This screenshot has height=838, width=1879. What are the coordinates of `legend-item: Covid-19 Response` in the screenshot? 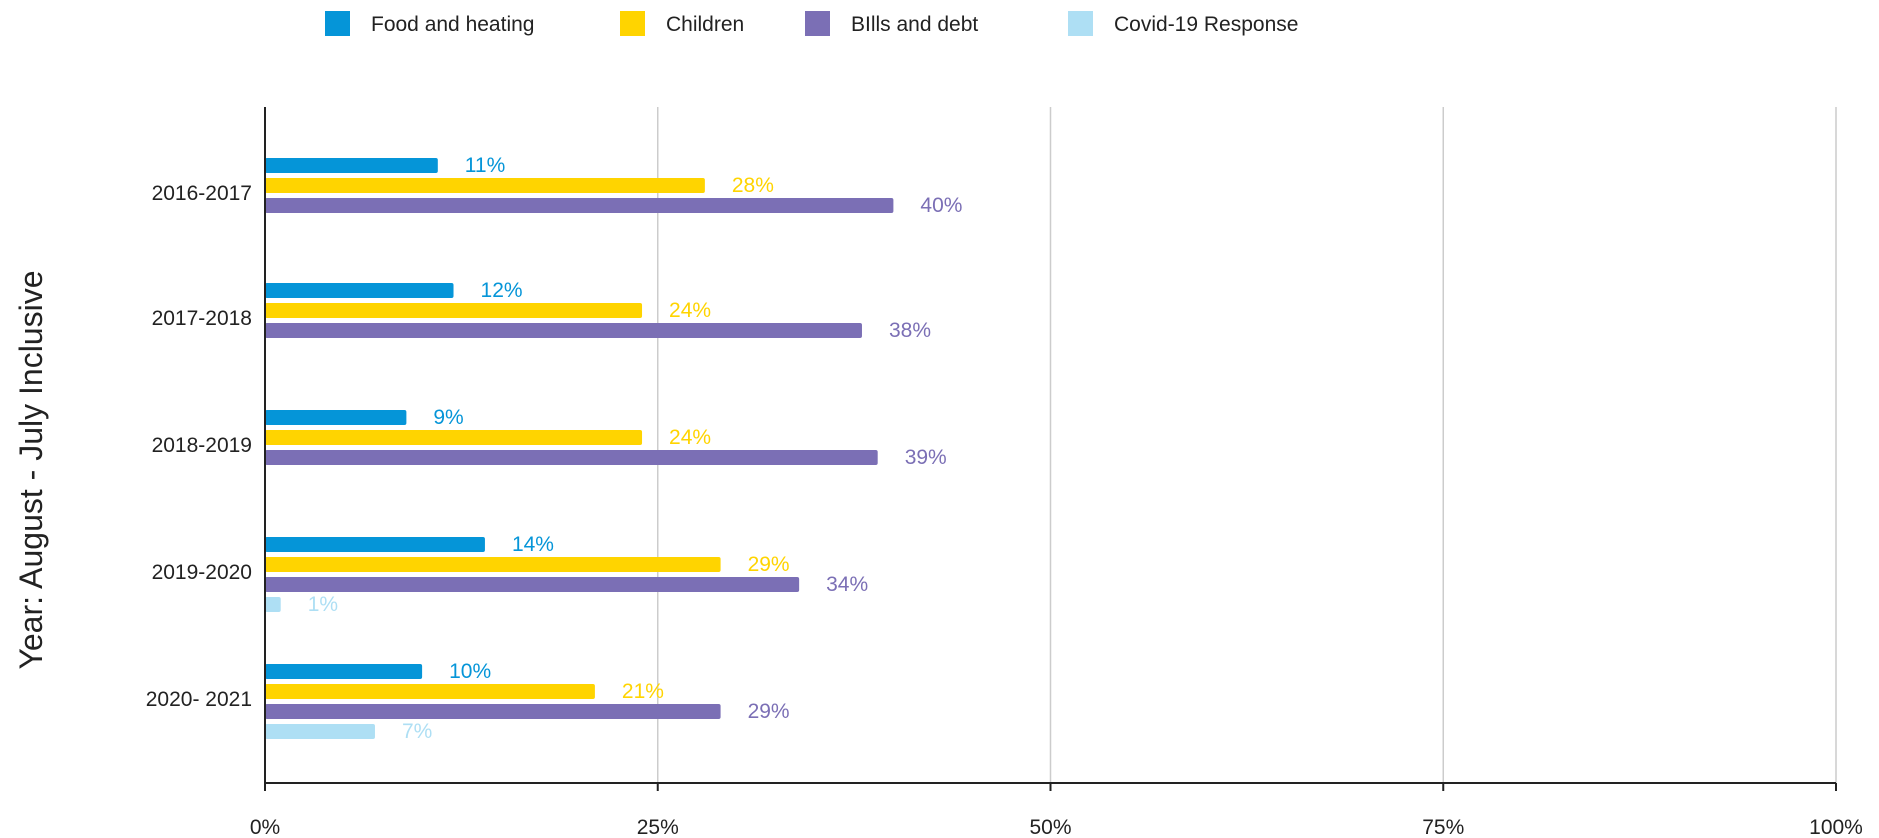 It's located at (1183, 23).